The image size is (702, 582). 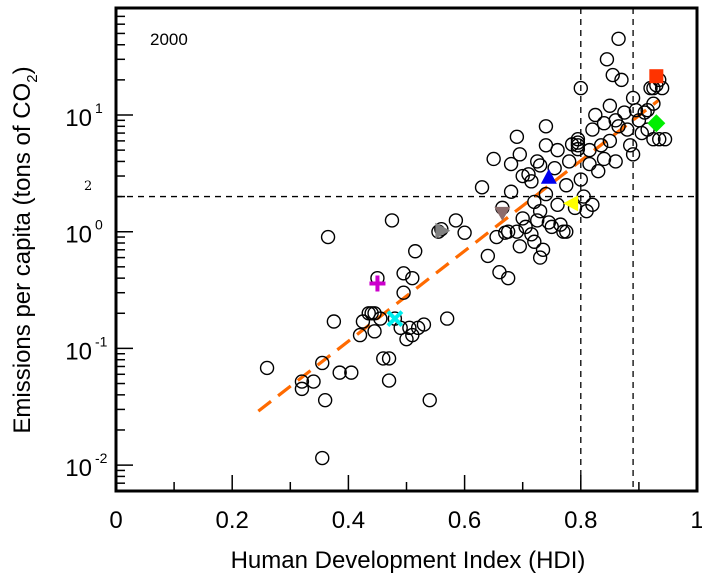 I want to click on x-tick-label: 0.4, so click(x=348, y=520).